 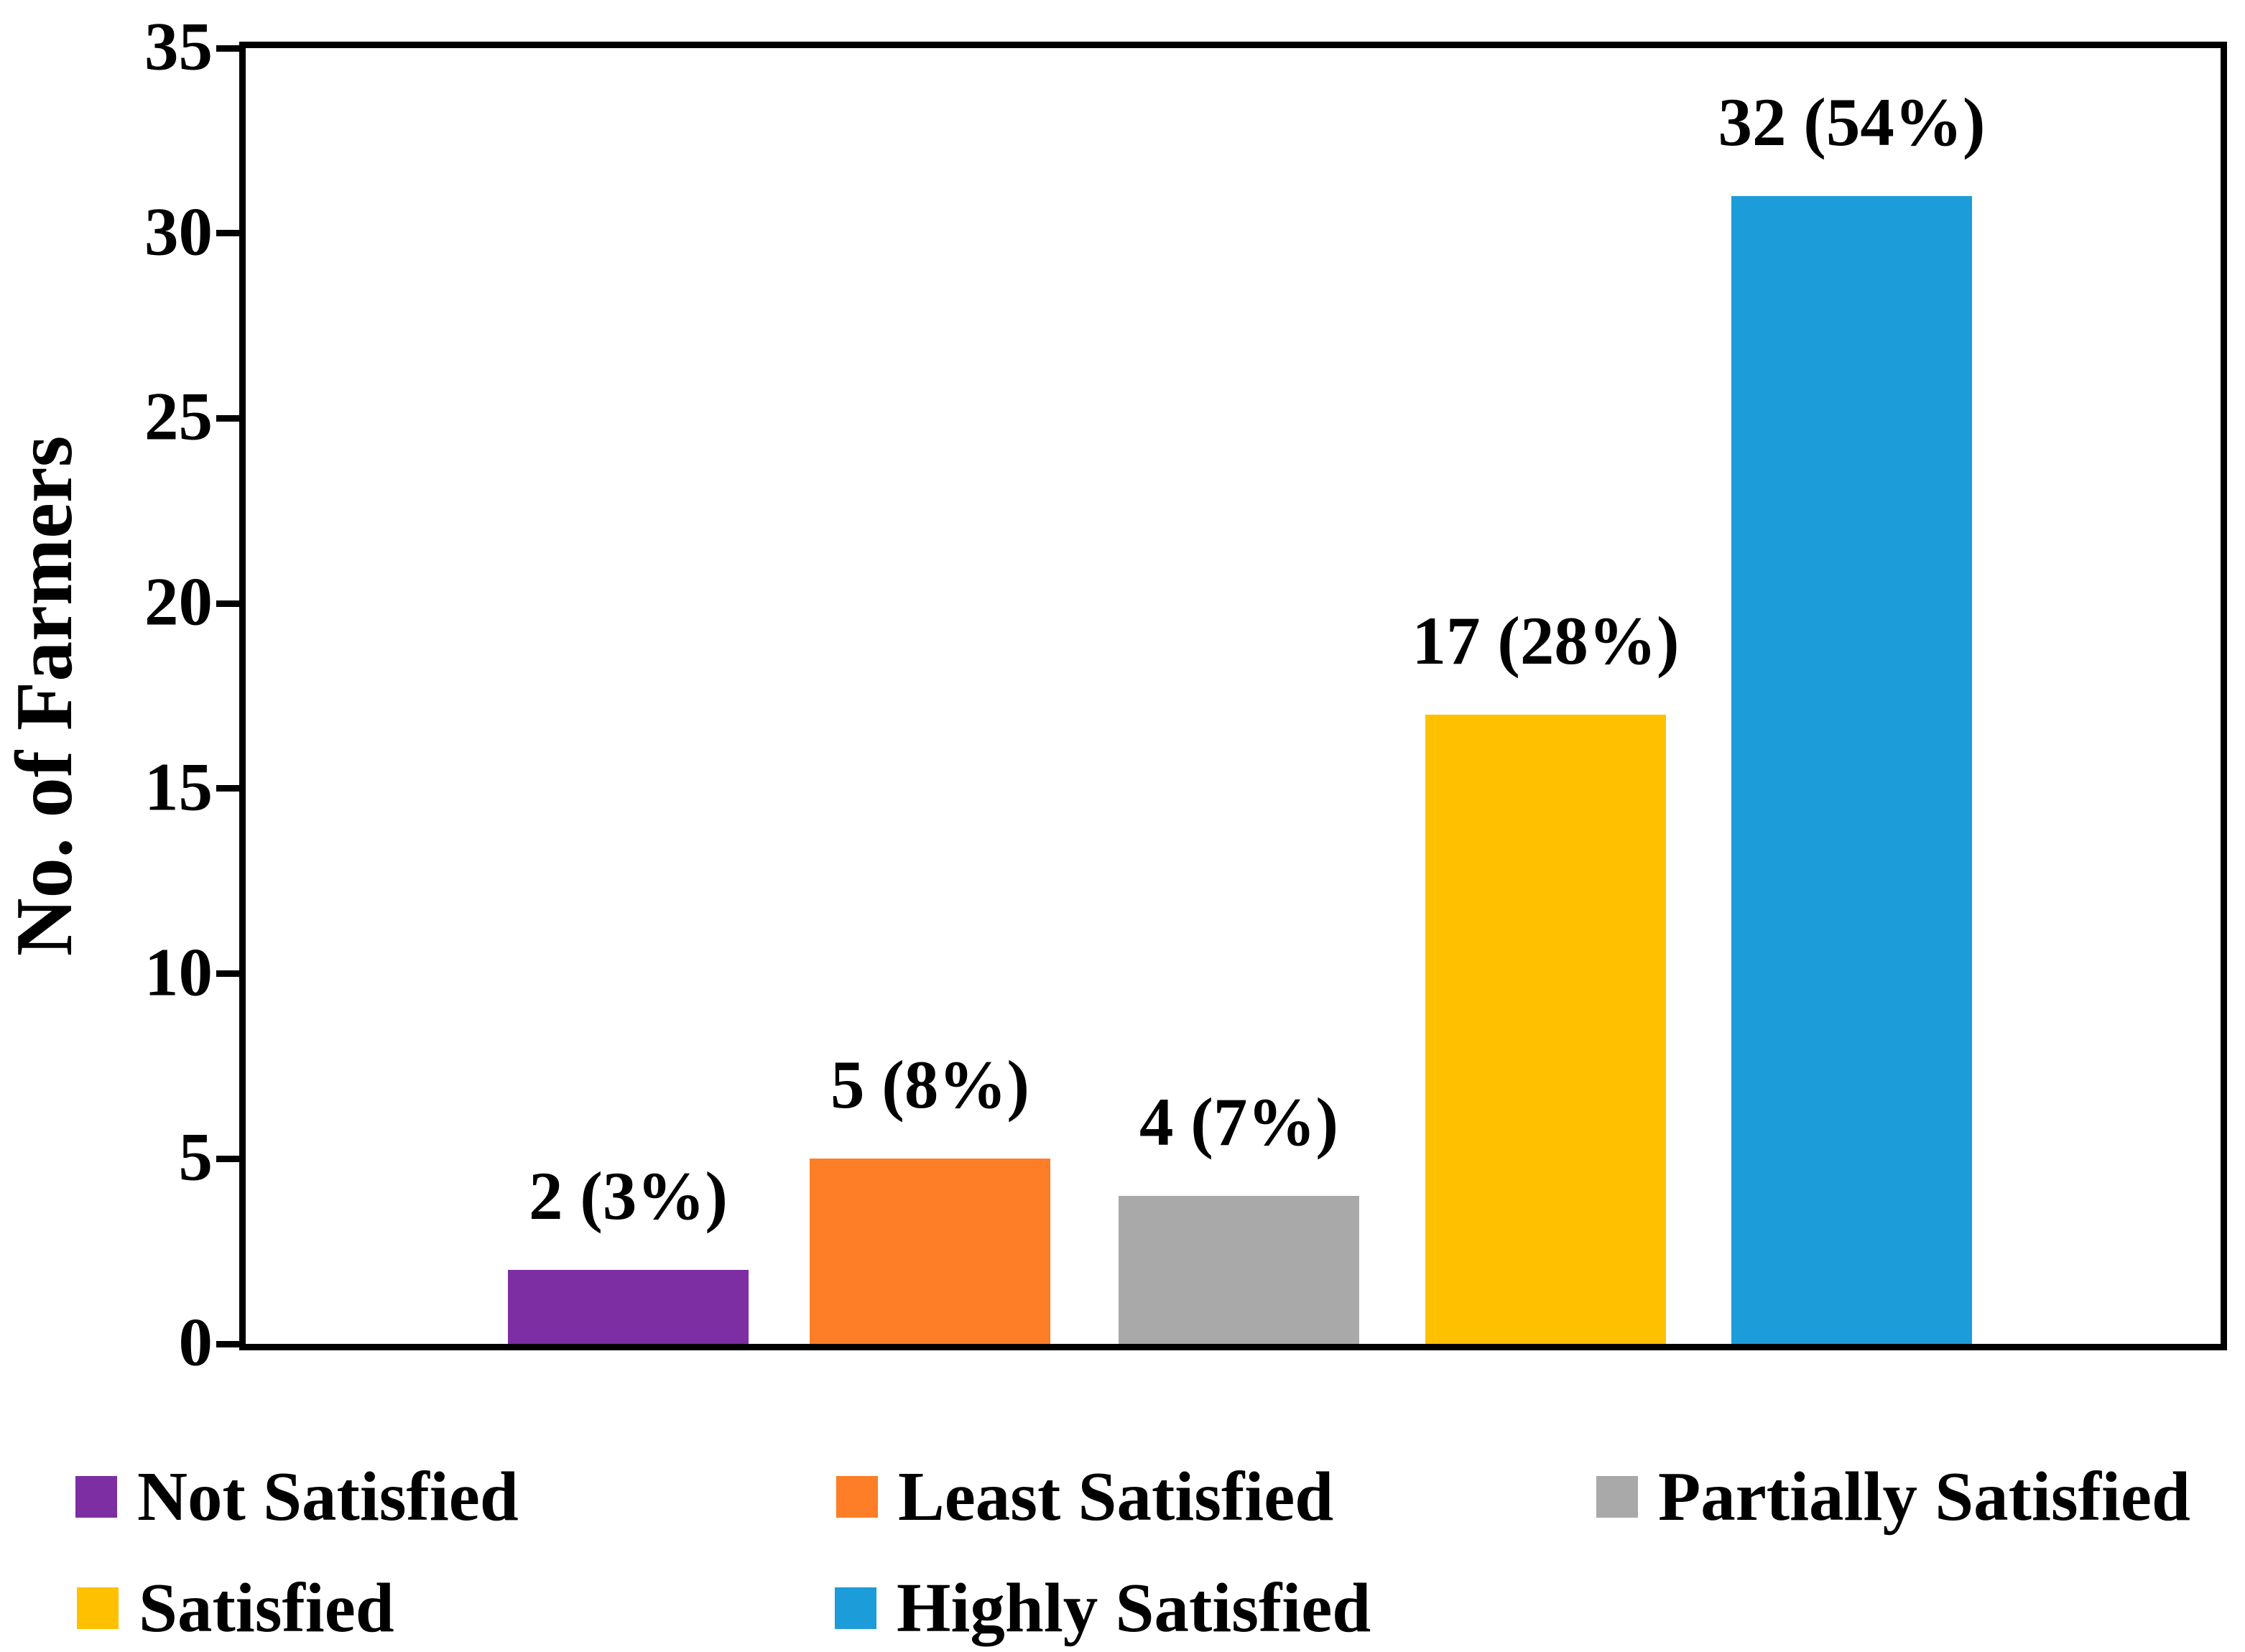 What do you see at coordinates (328, 1497) in the screenshot?
I see `legend-label: Not Satisfied` at bounding box center [328, 1497].